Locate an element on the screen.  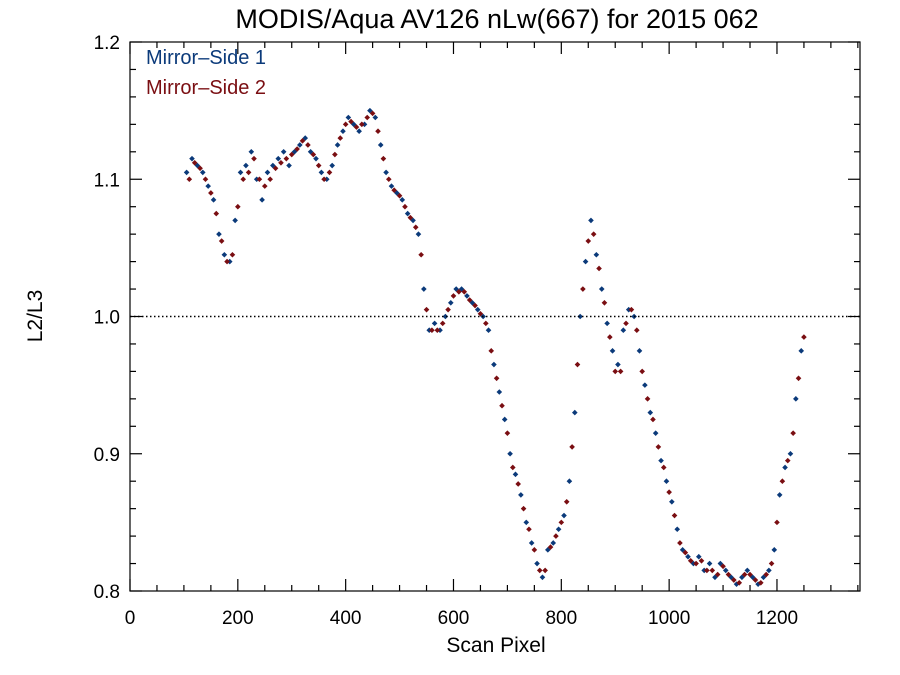
x-tick-label: 1000 is located at coordinates (669, 618).